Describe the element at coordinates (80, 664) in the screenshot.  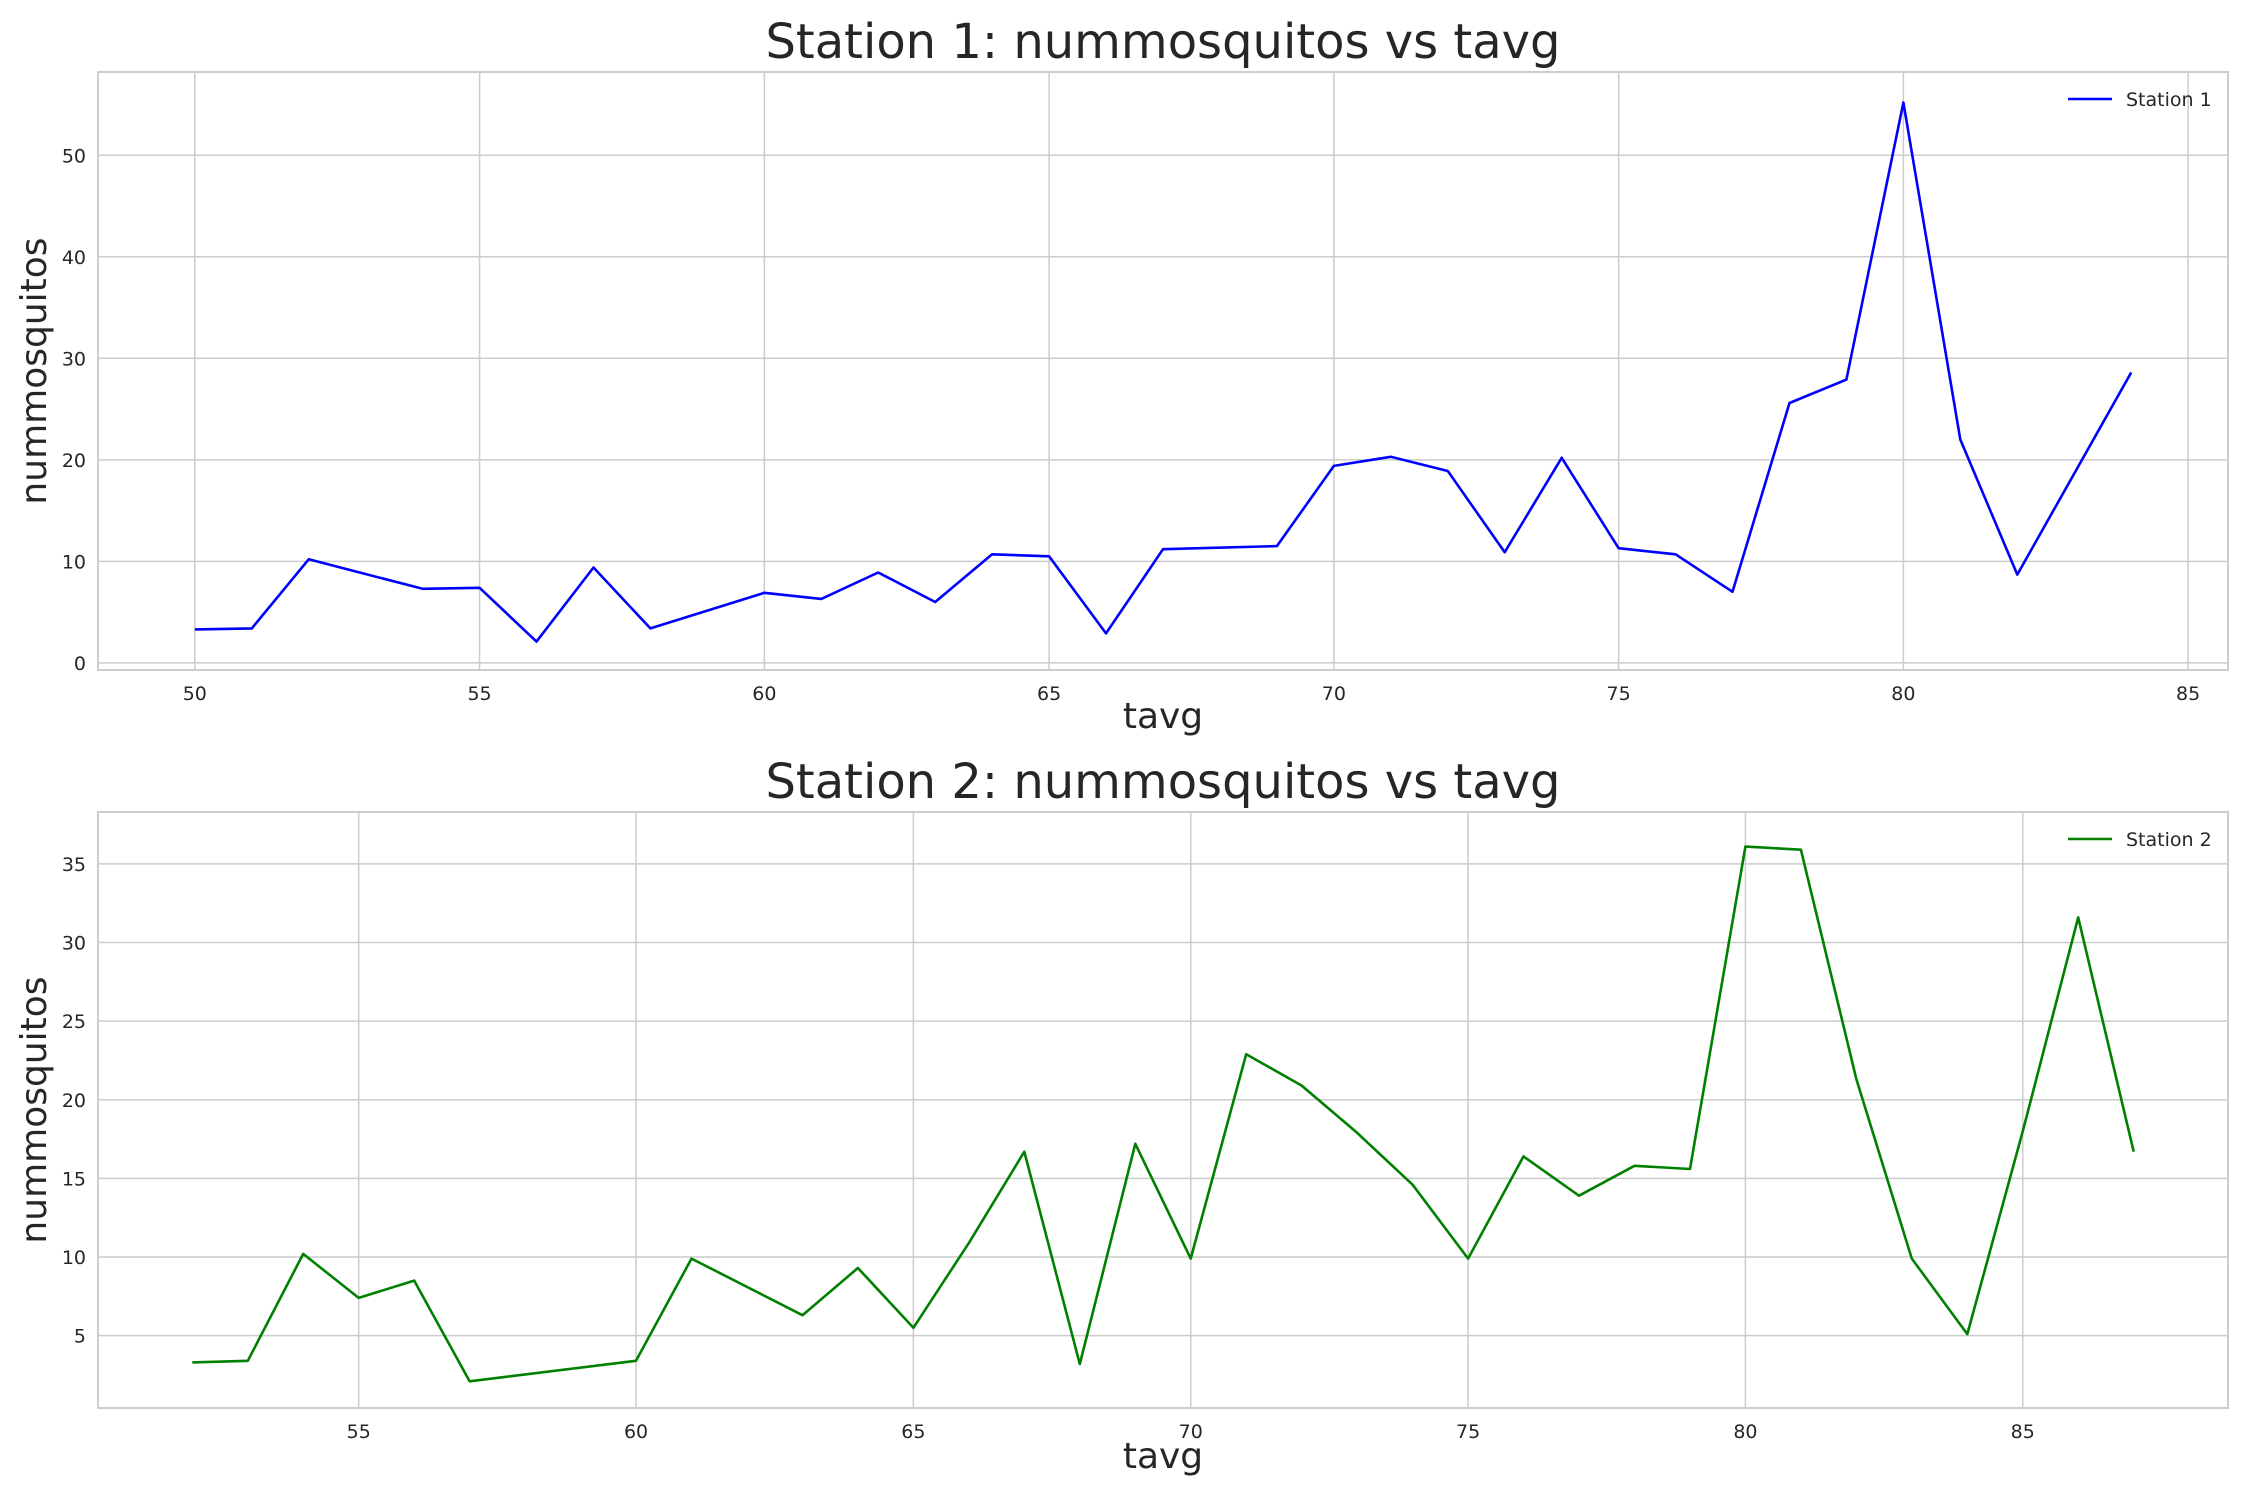
I see `y-tick-label: 0` at that location.